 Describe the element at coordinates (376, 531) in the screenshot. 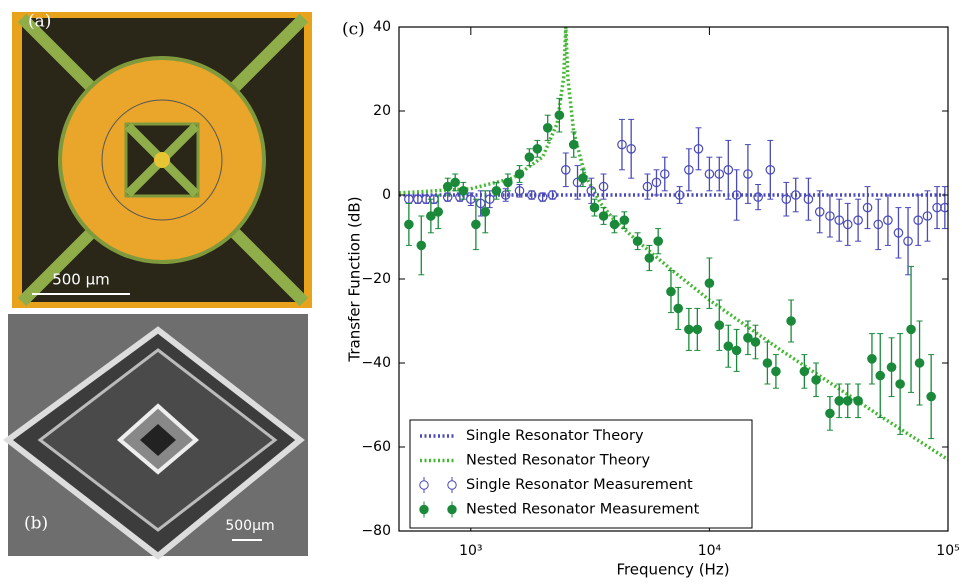

I see `y-tick-label: −80` at that location.